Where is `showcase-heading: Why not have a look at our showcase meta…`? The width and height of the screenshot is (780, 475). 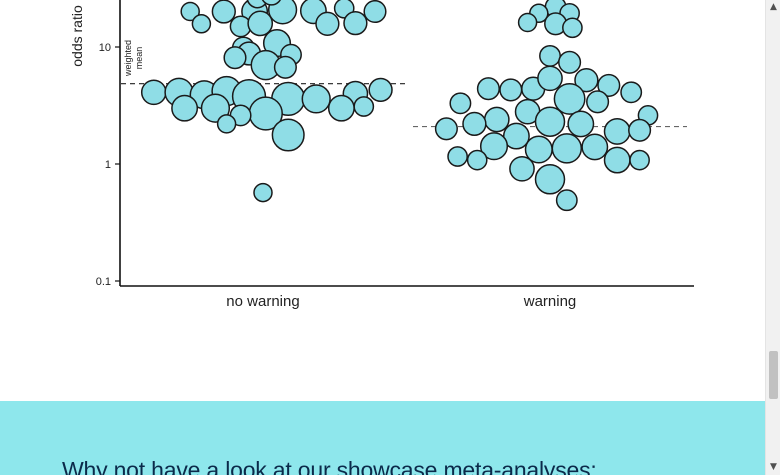
showcase-heading: Why not have a look at our showcase meta… is located at coordinates (329, 466).